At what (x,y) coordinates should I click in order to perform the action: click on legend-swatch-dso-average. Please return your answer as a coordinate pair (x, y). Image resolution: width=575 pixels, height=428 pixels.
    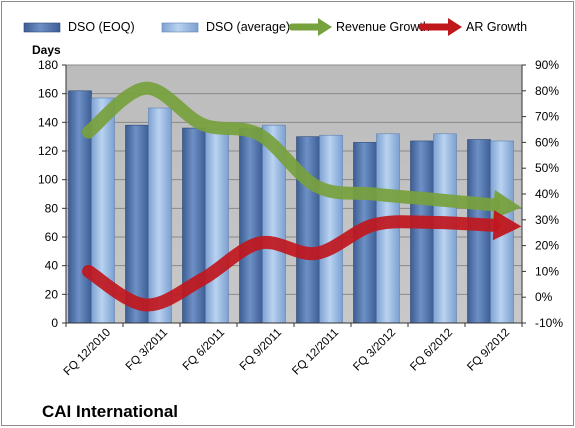
    Looking at the image, I should click on (180, 27).